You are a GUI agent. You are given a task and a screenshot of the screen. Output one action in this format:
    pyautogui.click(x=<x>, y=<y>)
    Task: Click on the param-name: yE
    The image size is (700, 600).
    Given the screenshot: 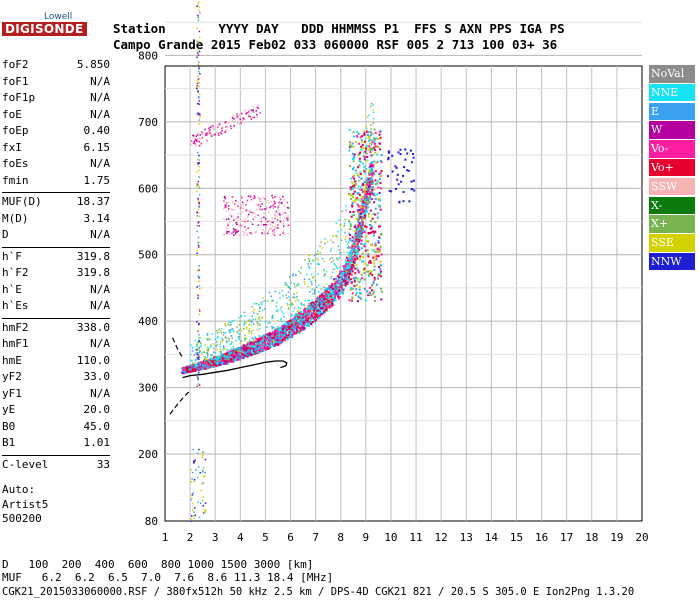 What is the action you would take?
    pyautogui.click(x=9, y=409)
    